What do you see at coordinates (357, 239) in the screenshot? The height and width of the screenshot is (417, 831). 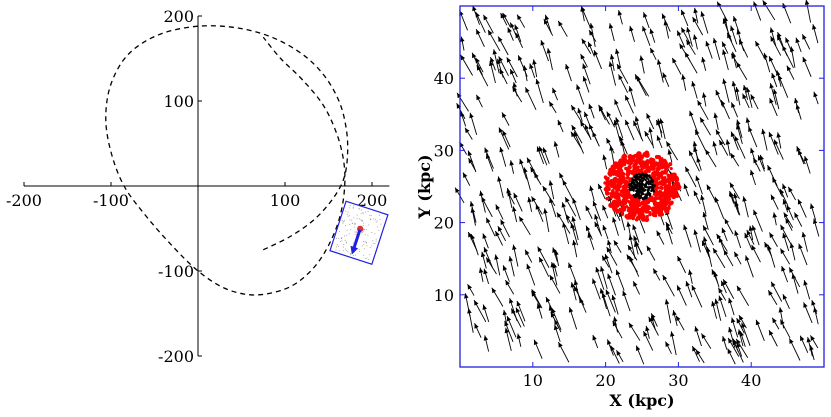 I see `satellite-velocity-arrow` at bounding box center [357, 239].